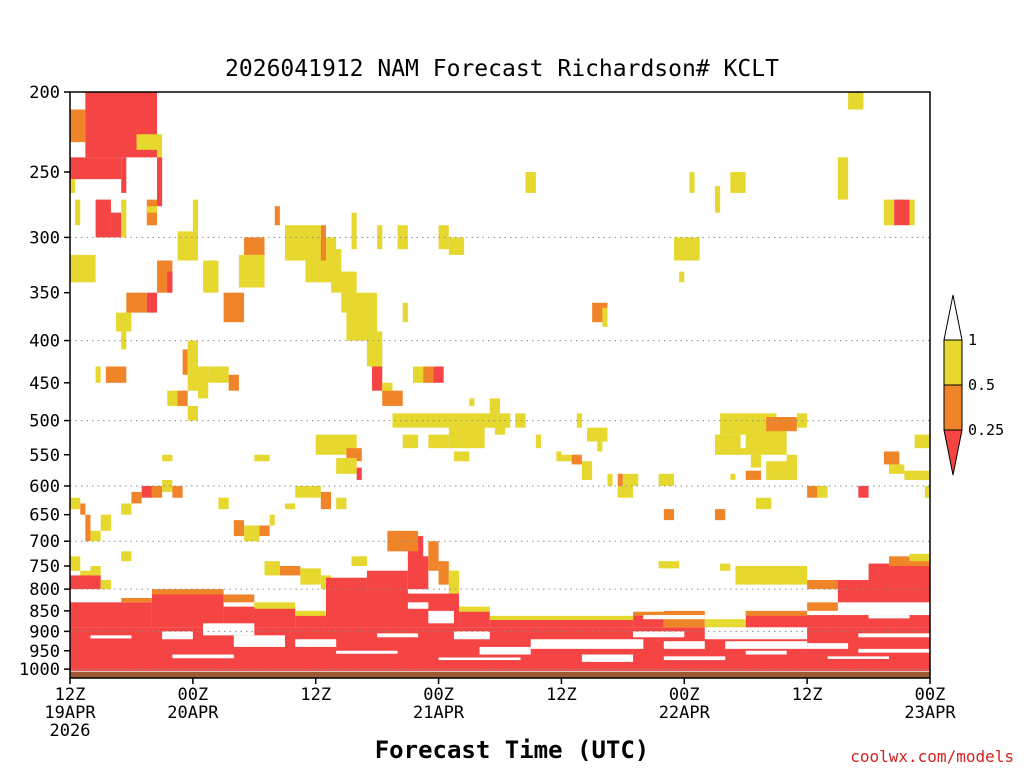 The height and width of the screenshot is (768, 1024). I want to click on x-tick-label: 21APR, so click(439, 713).